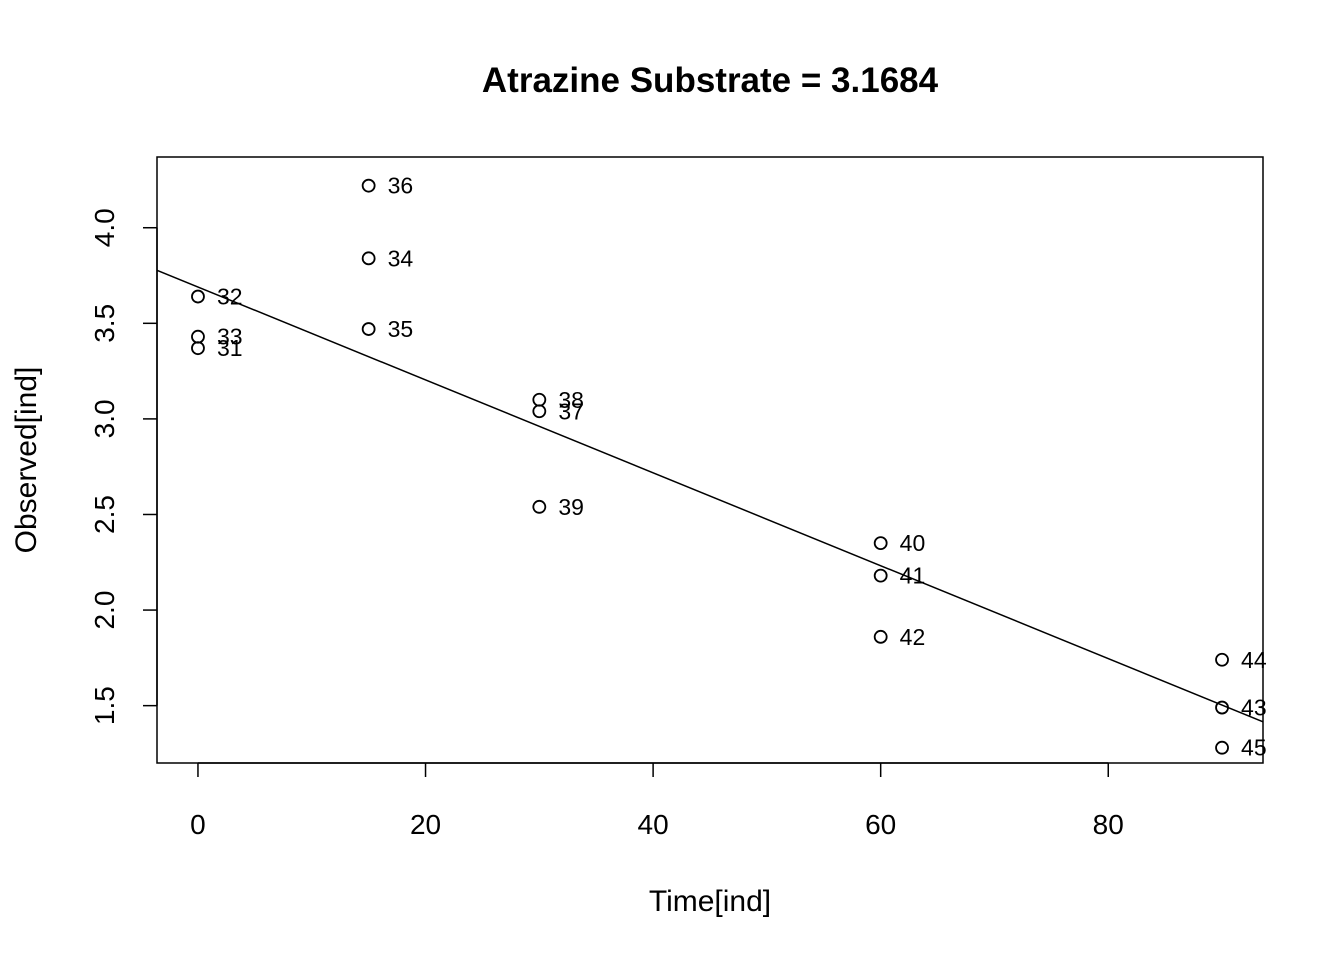 The width and height of the screenshot is (1344, 960). I want to click on x-tick-label: 60, so click(880, 824).